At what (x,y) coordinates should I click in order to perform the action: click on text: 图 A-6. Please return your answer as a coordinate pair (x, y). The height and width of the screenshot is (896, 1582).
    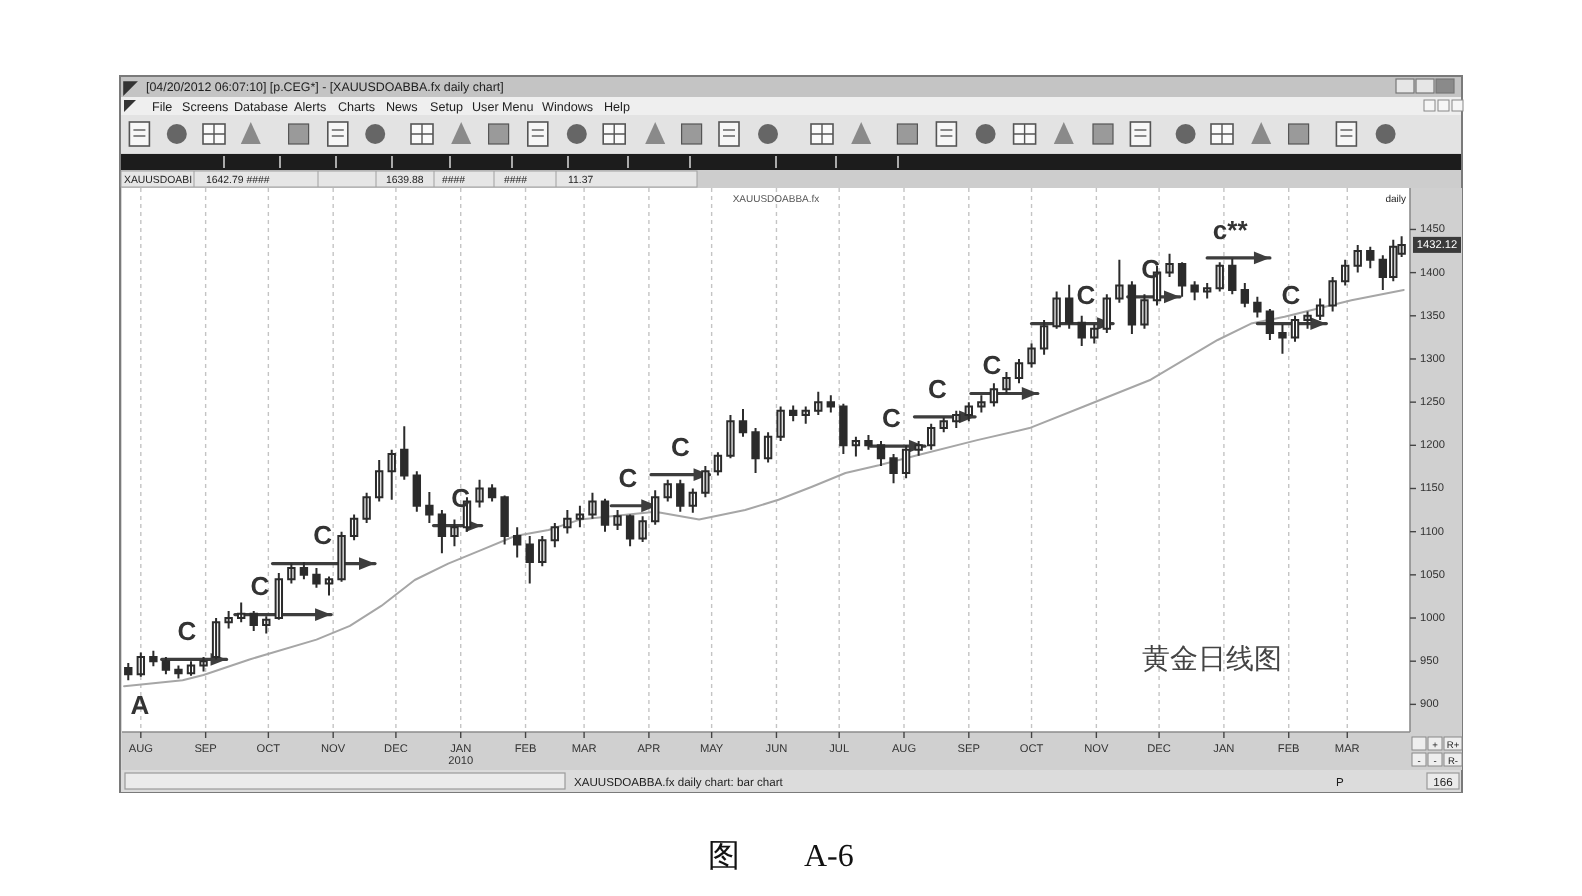
    Looking at the image, I should click on (781, 857).